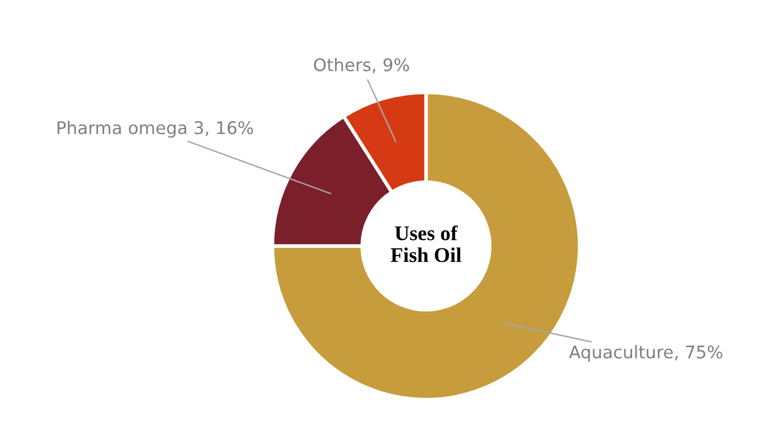 The image size is (777, 435). I want to click on slice-label: Aquaculture, 75%, so click(645, 353).